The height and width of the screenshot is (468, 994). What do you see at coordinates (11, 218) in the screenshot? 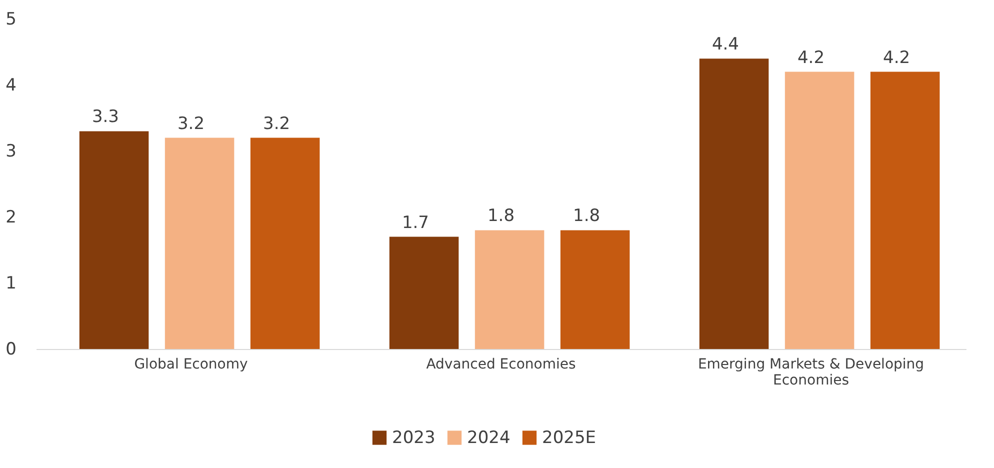
I see `y-tick-label: 2` at bounding box center [11, 218].